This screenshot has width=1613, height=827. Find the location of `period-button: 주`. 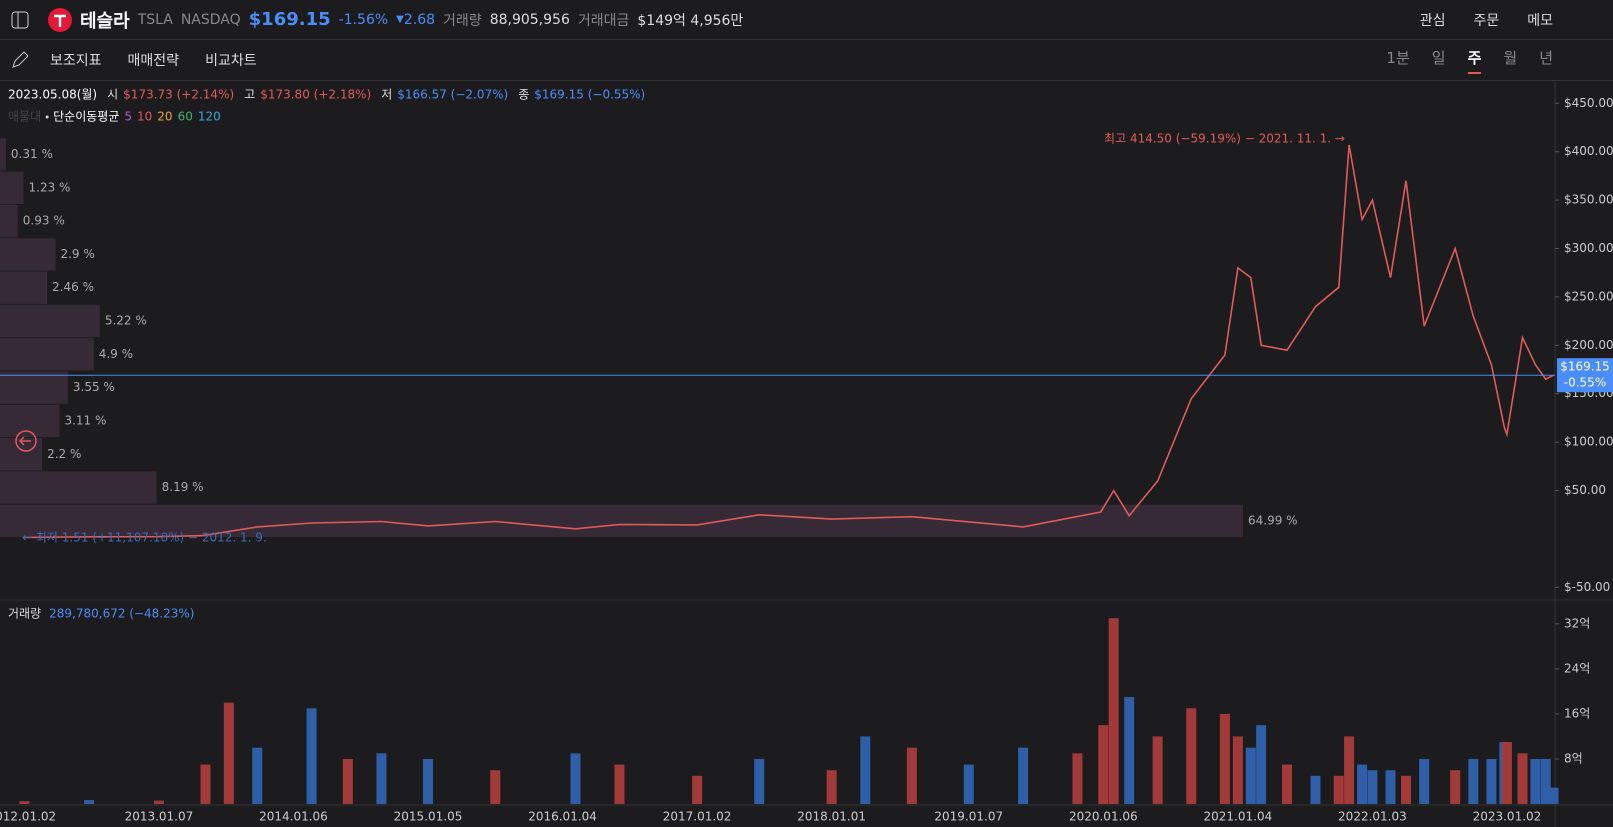

period-button: 주 is located at coordinates (1474, 60).